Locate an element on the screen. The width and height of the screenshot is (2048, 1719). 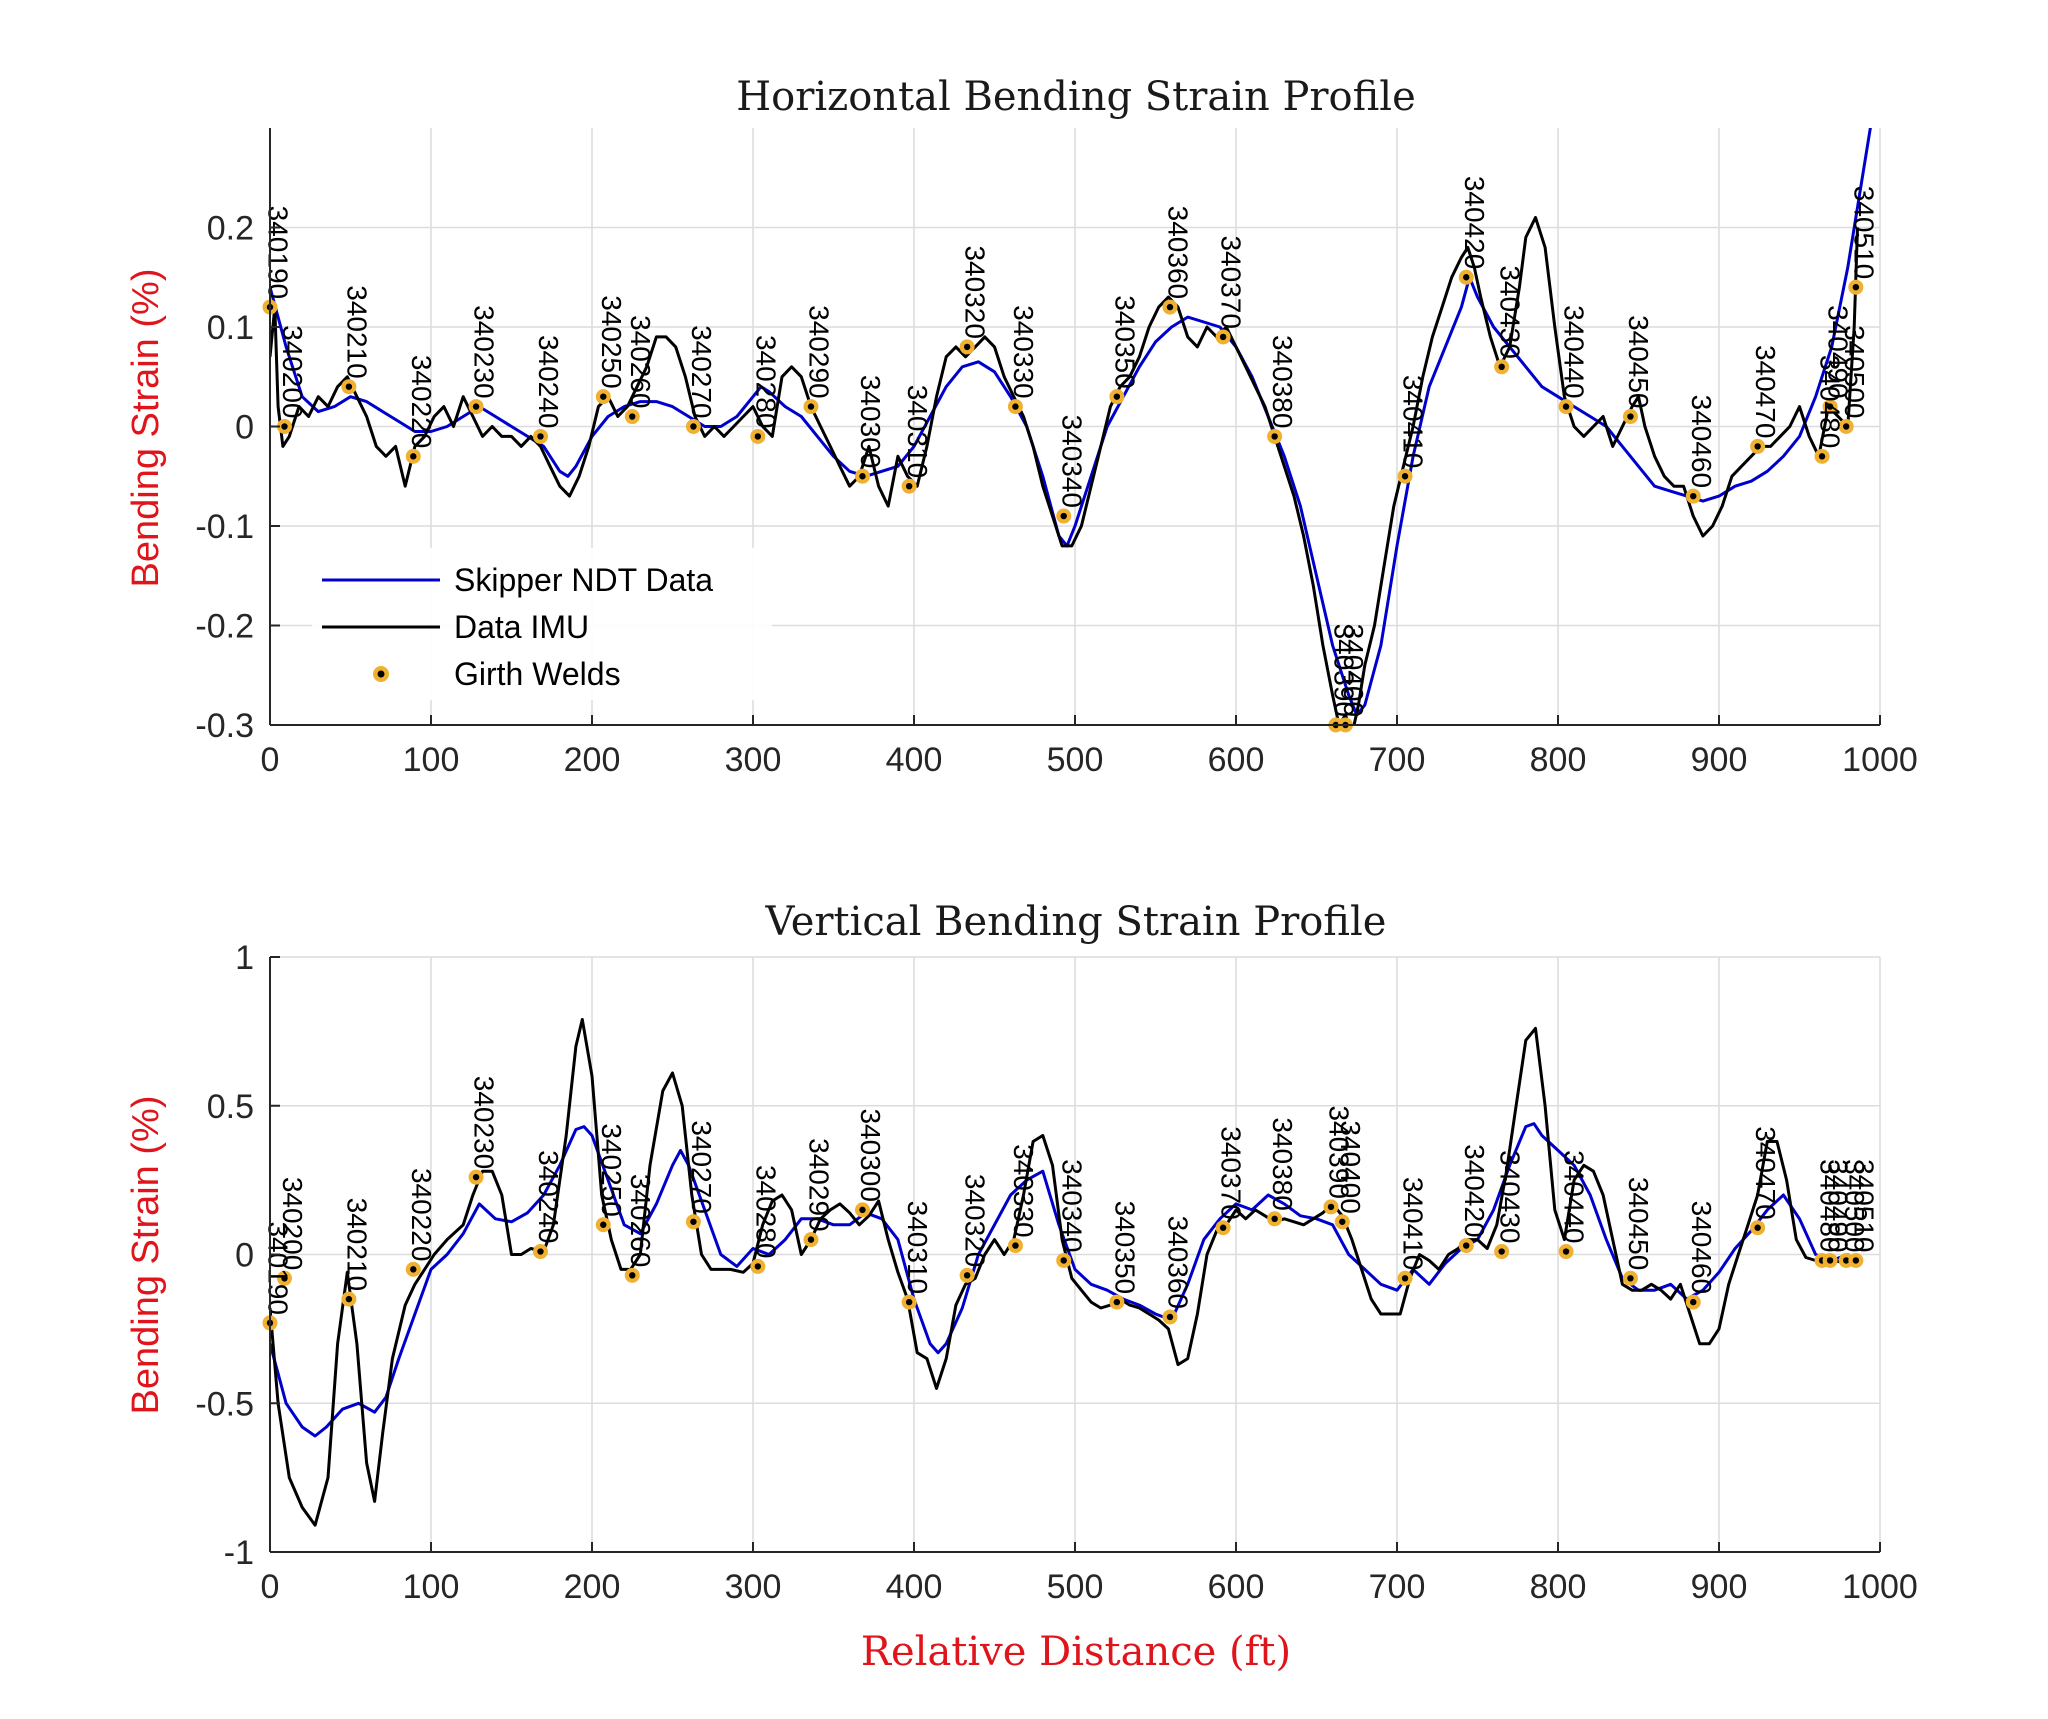
vertical-weld-label-6: 340250 is located at coordinates (611, 1169).